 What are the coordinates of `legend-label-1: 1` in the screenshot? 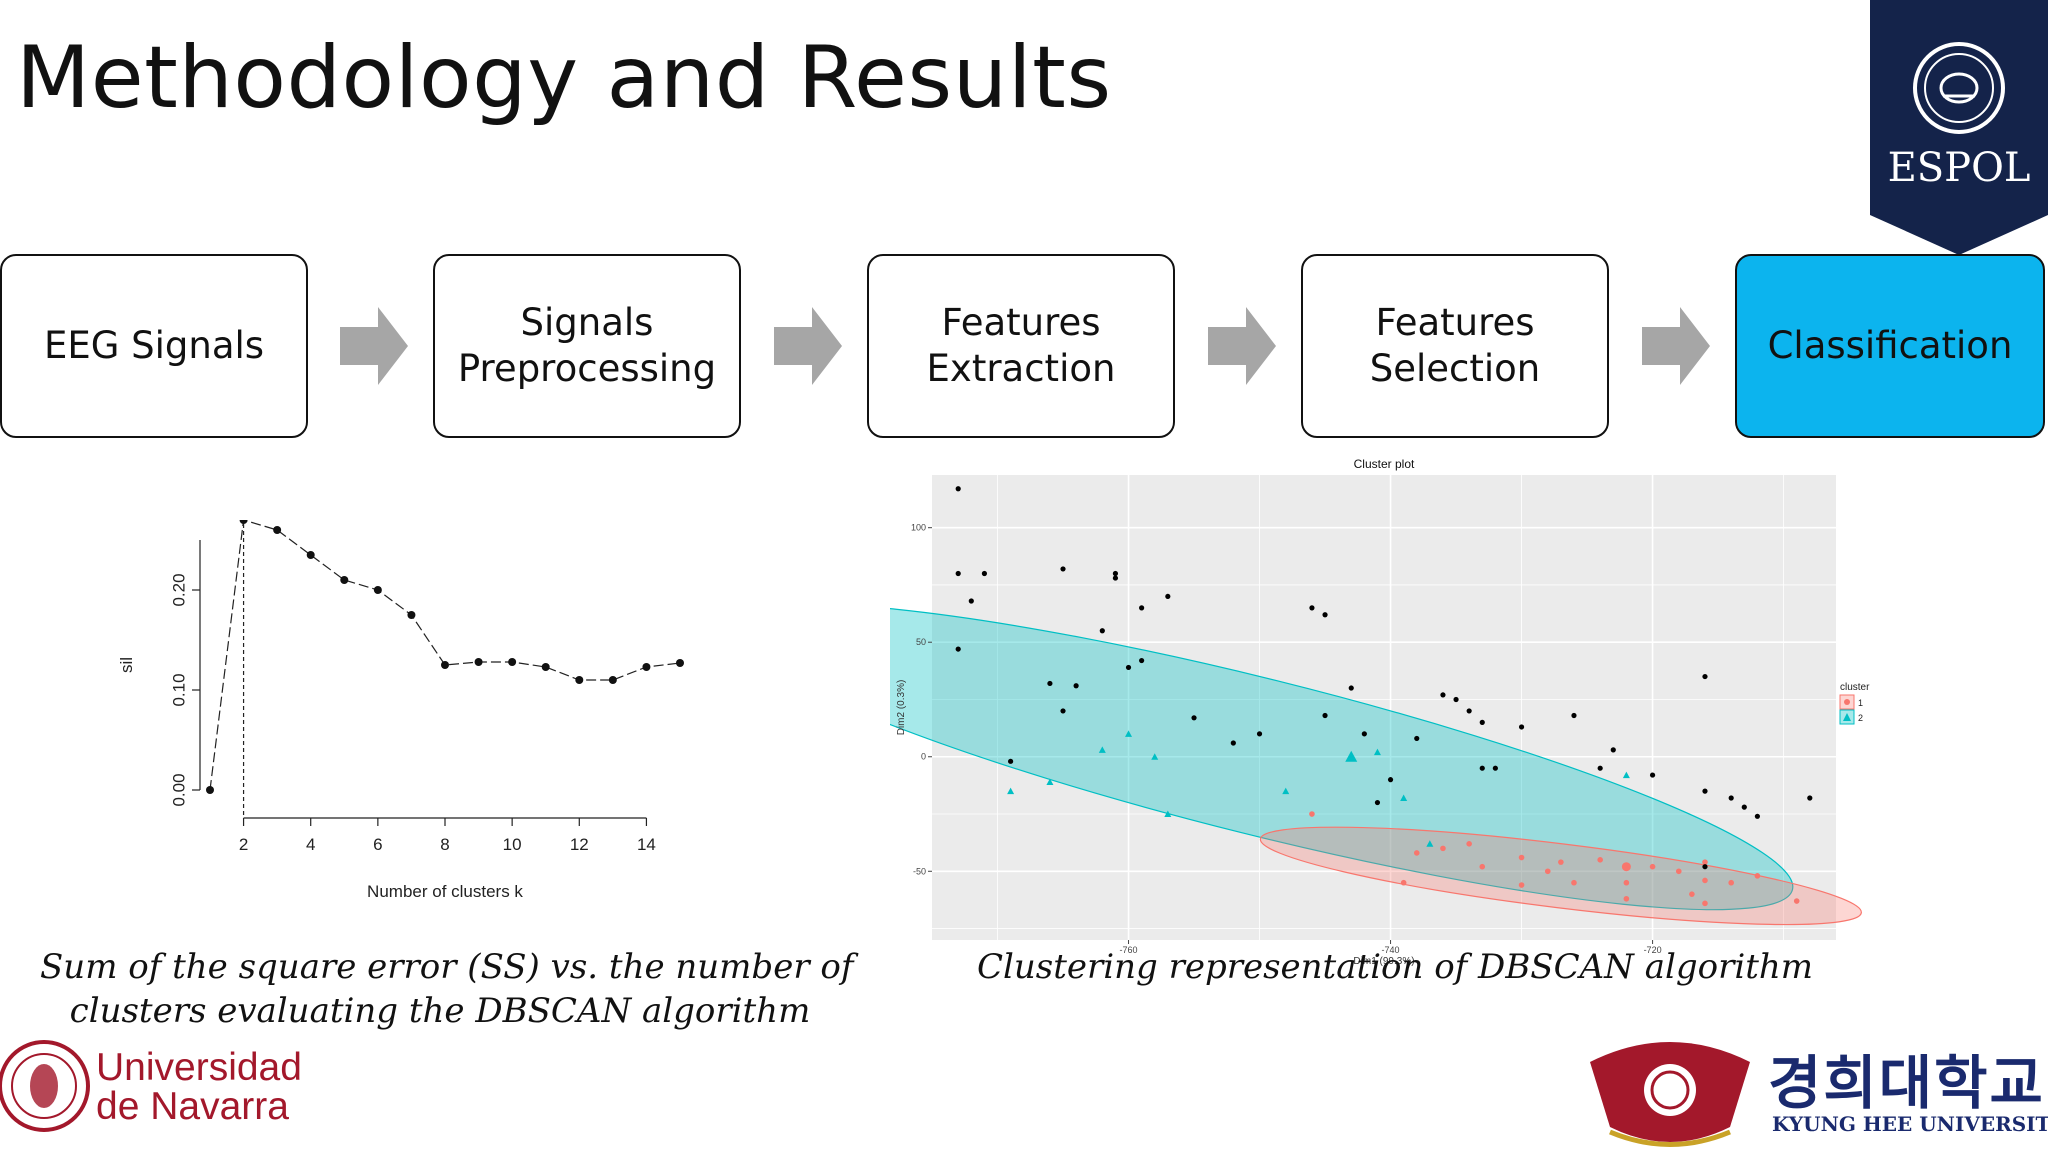 It's located at (1860, 703).